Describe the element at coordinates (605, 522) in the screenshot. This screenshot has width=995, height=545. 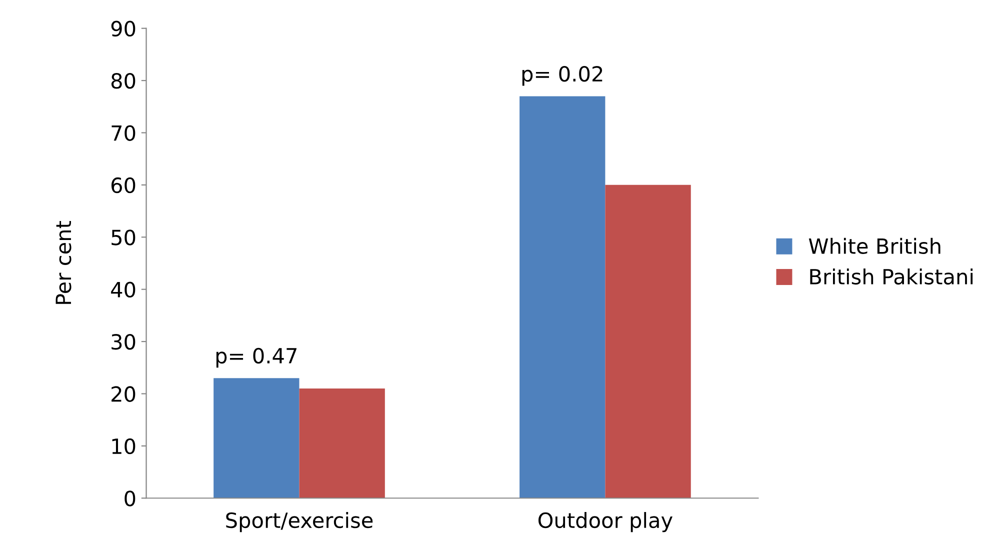
I see `x-tick-label: Outdoor play` at that location.